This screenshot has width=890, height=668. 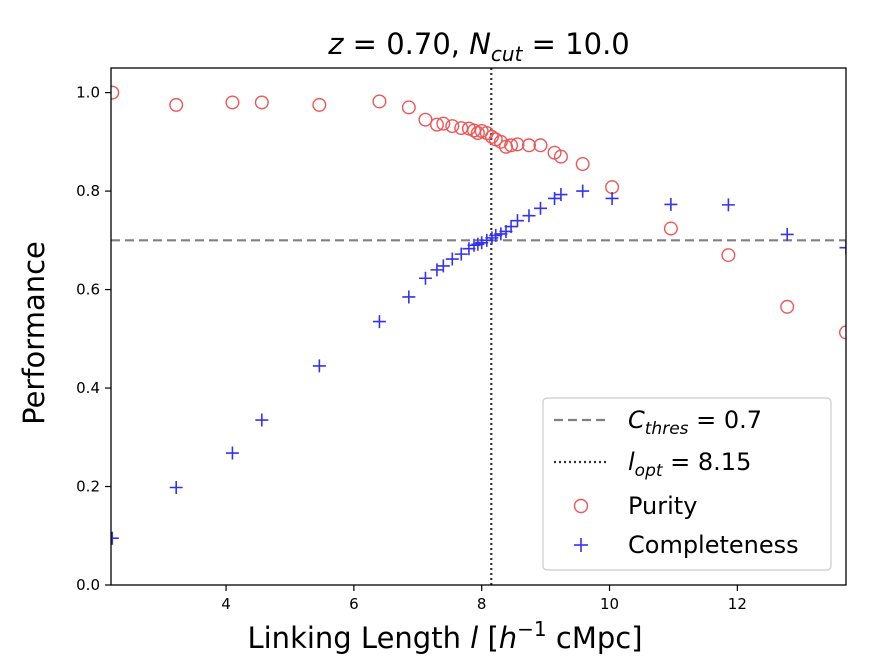 What do you see at coordinates (695, 422) in the screenshot?
I see `legend-threshold-label: Cthres = 0.7` at bounding box center [695, 422].